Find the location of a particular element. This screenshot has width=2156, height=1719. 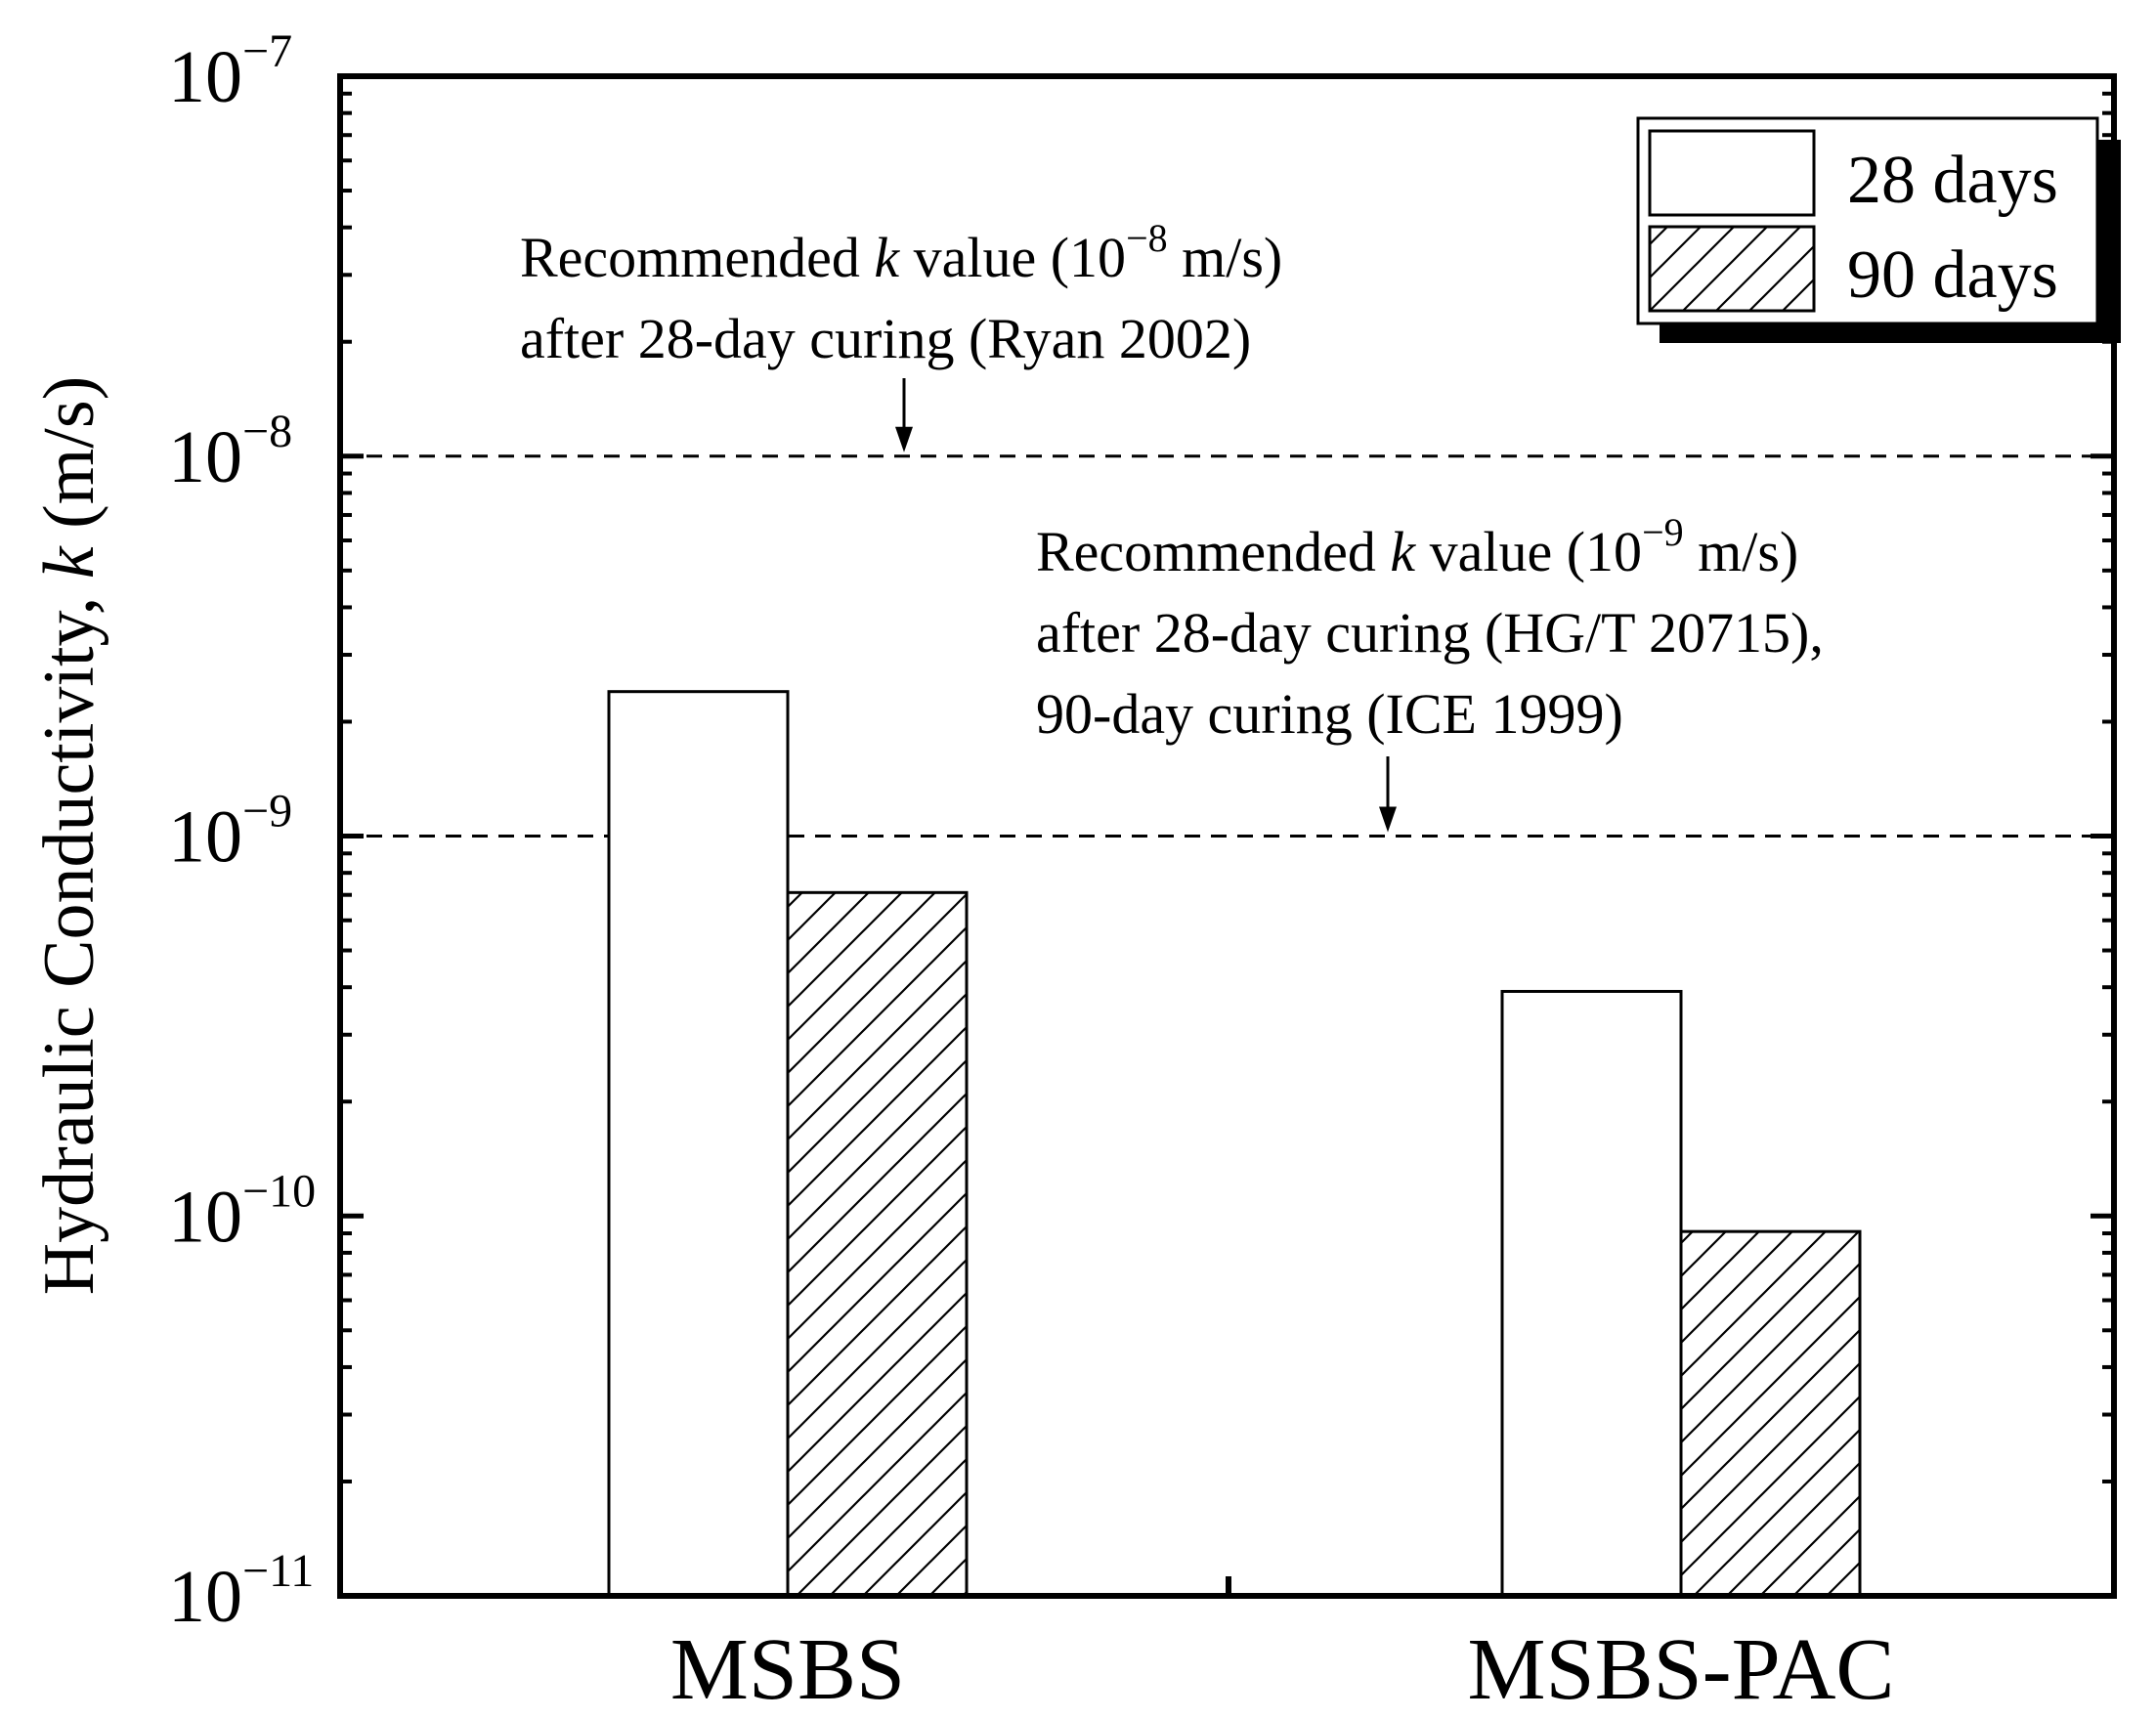

x-category-label: MSBS-PAC is located at coordinates (1682, 1669).